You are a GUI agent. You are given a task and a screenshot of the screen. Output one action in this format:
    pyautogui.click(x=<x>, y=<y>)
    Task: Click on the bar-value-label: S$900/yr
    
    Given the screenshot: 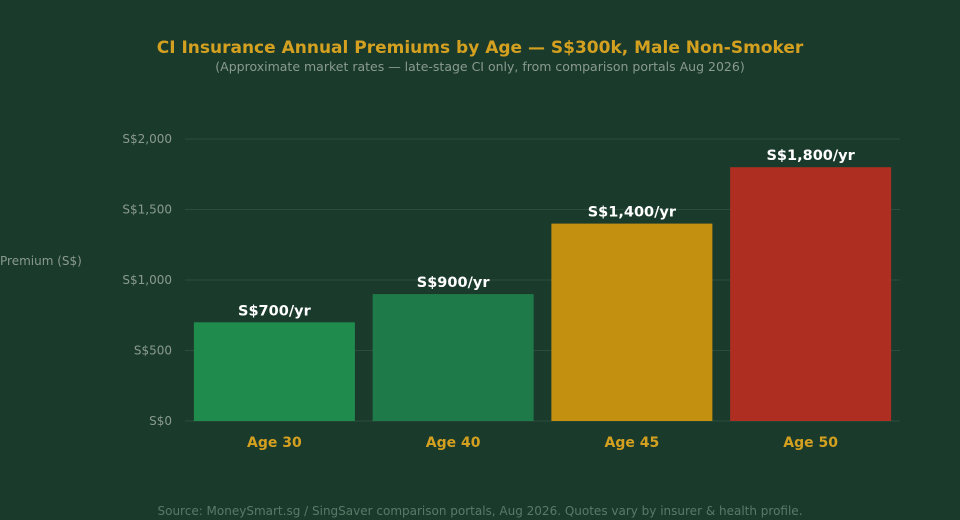 What is the action you would take?
    pyautogui.click(x=454, y=283)
    